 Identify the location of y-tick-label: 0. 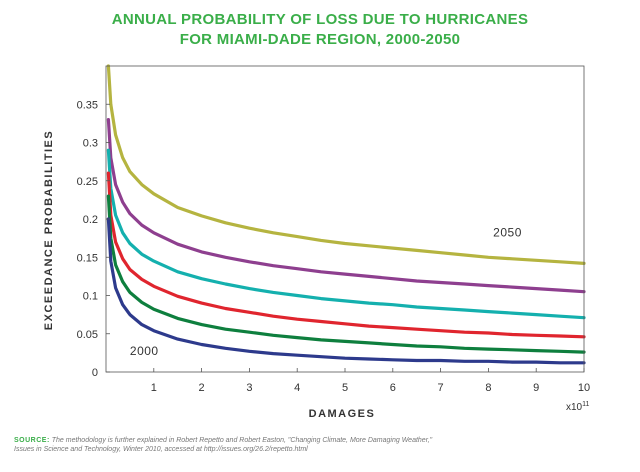
(95, 373).